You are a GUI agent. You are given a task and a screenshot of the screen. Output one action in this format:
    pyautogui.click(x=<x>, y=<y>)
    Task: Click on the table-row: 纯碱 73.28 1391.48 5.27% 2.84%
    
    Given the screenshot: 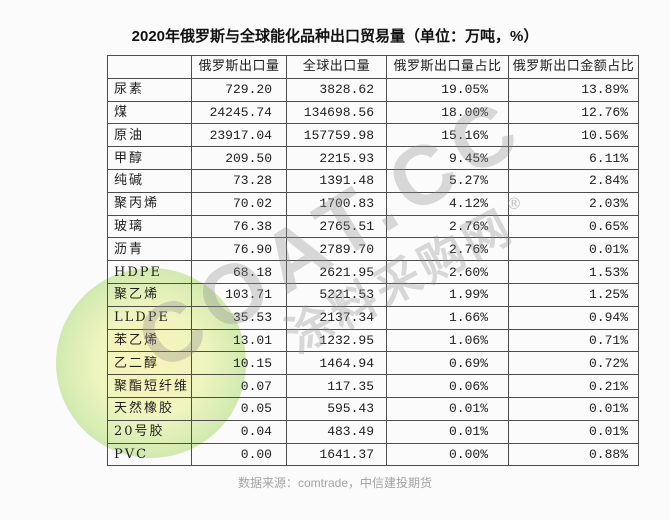 What is the action you would take?
    pyautogui.click(x=373, y=180)
    